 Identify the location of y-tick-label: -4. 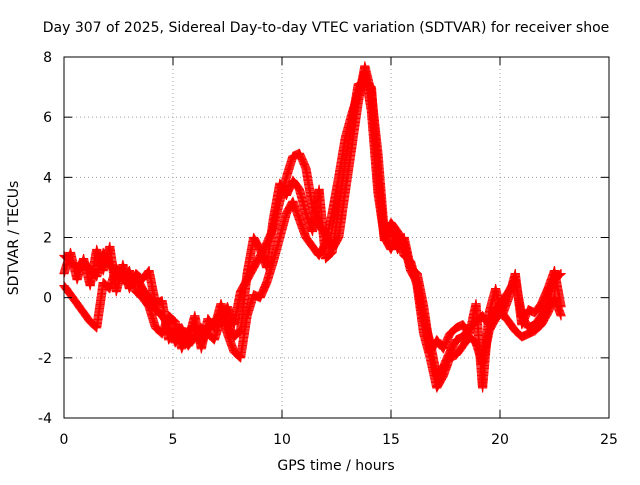
(45, 419).